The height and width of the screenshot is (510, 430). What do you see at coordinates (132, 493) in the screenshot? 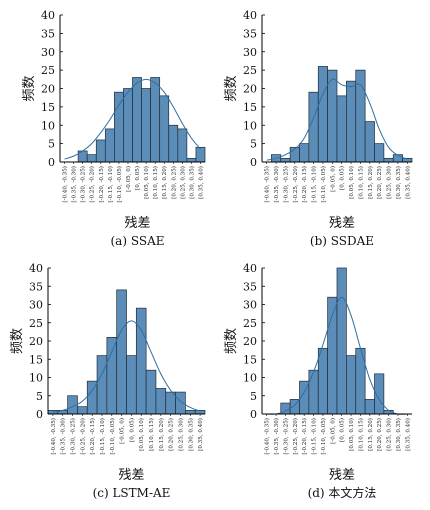
I see `panel-caption: (c) LSTM-AE` at bounding box center [132, 493].